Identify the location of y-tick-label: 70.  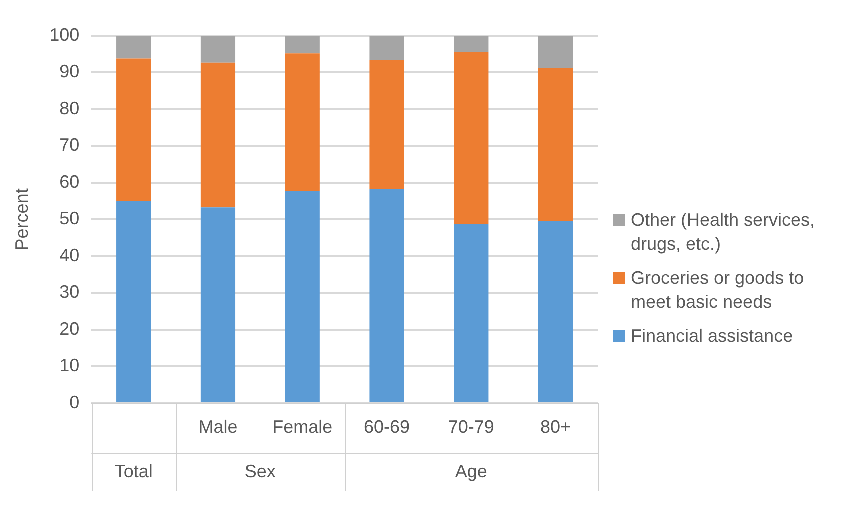
(70, 145).